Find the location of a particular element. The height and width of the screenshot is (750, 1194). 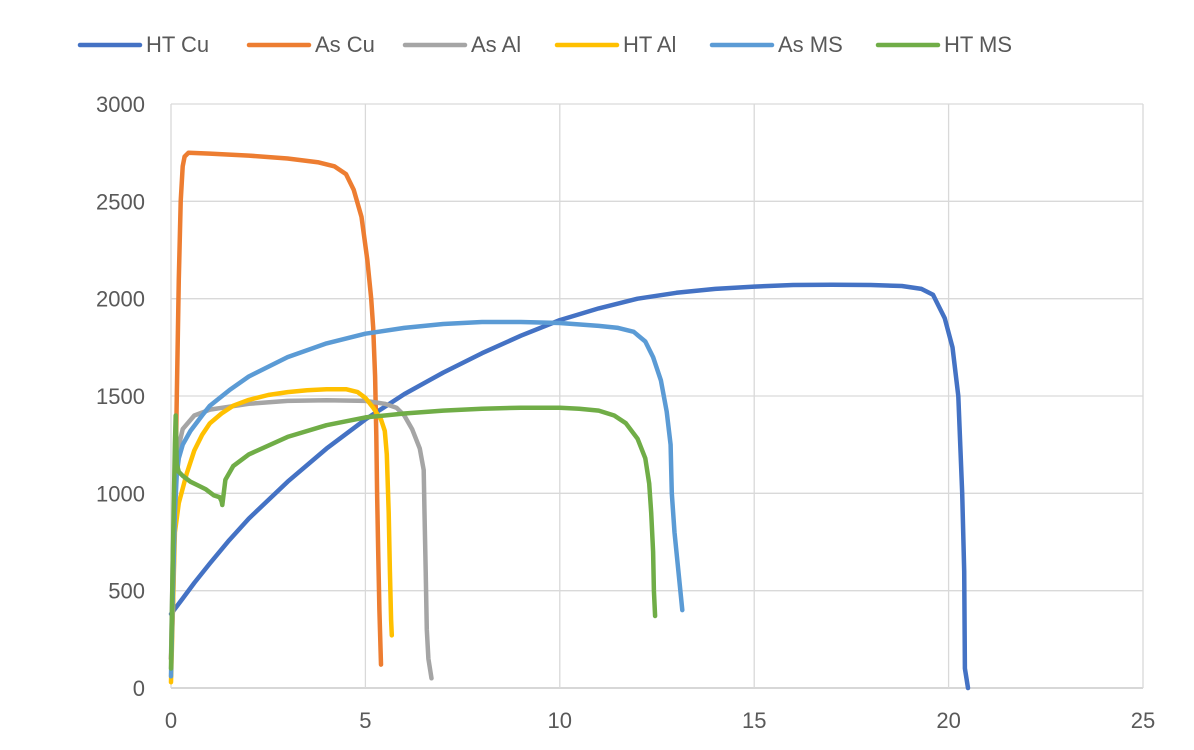

x-axis-tick-labels: 0 5 10 15 20 25 is located at coordinates (660, 720).